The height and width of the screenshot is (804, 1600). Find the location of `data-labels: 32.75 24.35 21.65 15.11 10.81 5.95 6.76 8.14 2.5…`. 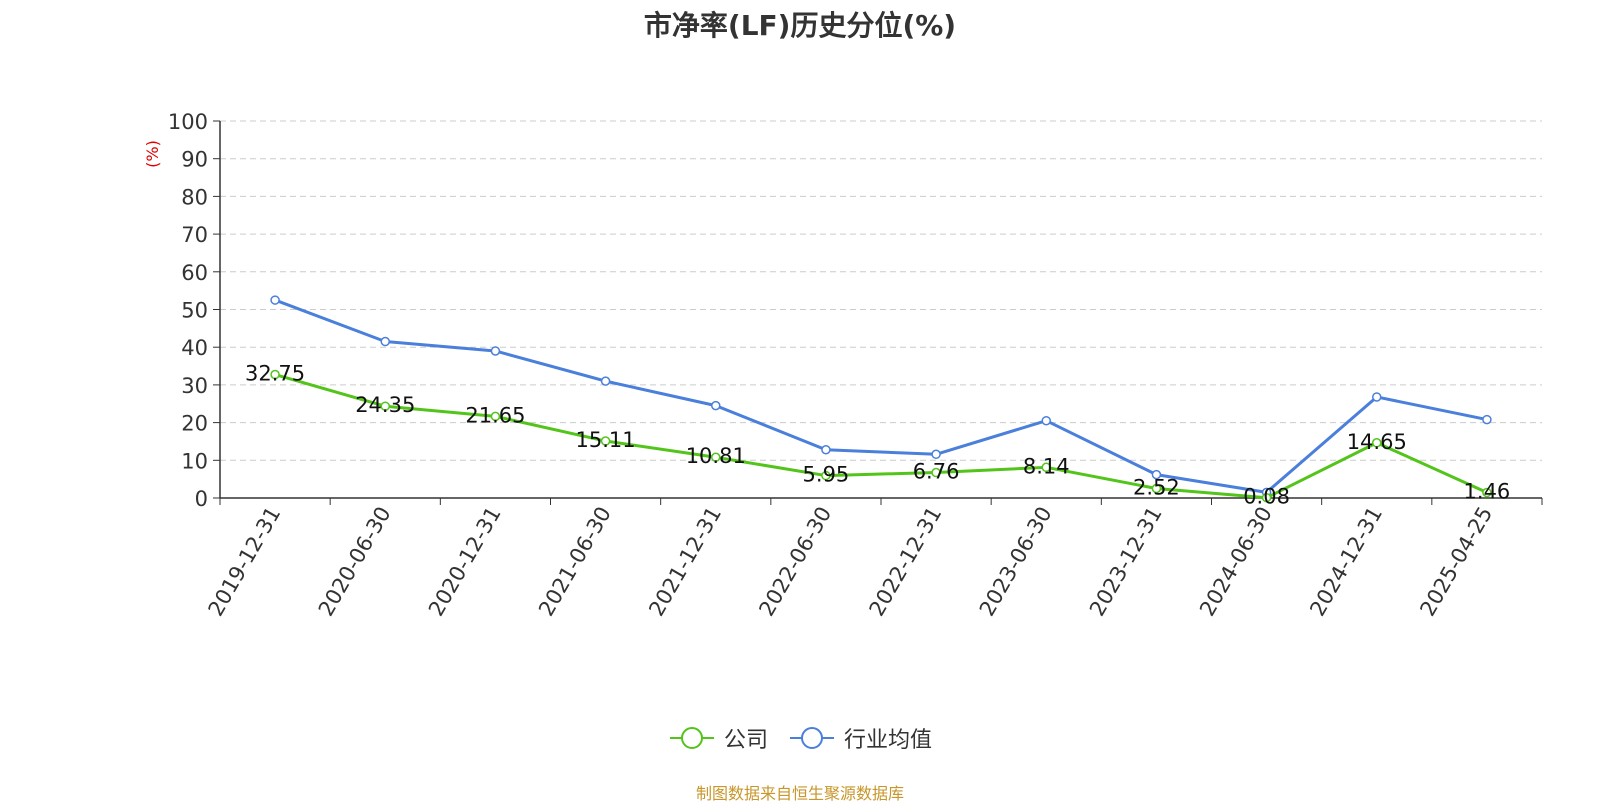

data-labels: 32.75 24.35 21.65 15.11 10.81 5.95 6.76 8.14 2.5… is located at coordinates (877, 435).